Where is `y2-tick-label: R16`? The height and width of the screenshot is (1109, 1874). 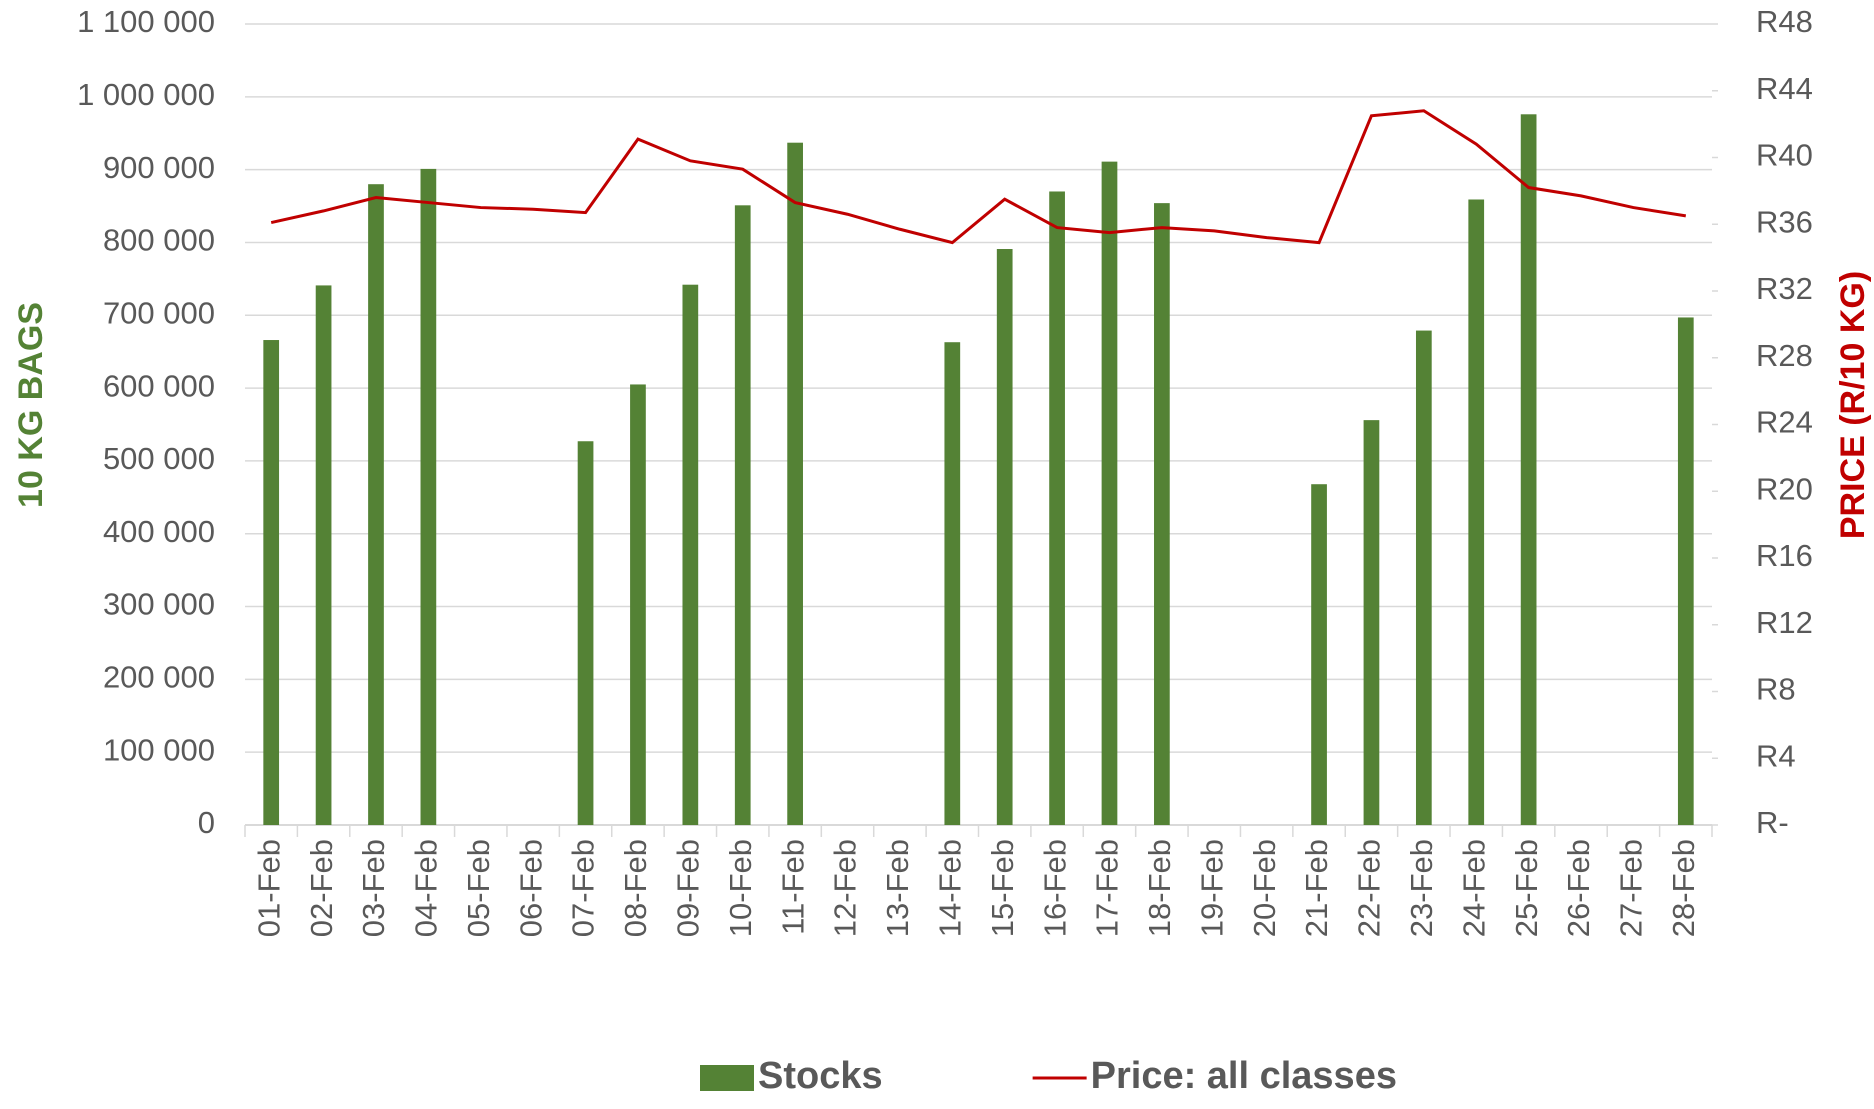
y2-tick-label: R16 is located at coordinates (1784, 555).